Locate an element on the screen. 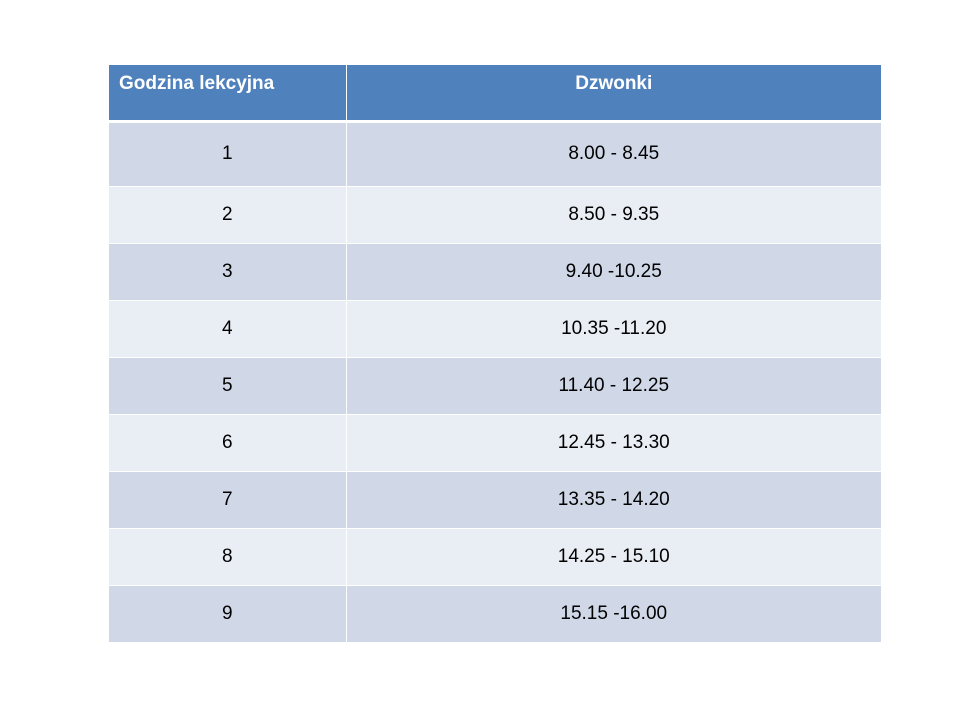 The height and width of the screenshot is (720, 960). bell-time-cell: 12.45 - 13.30 is located at coordinates (613, 443).